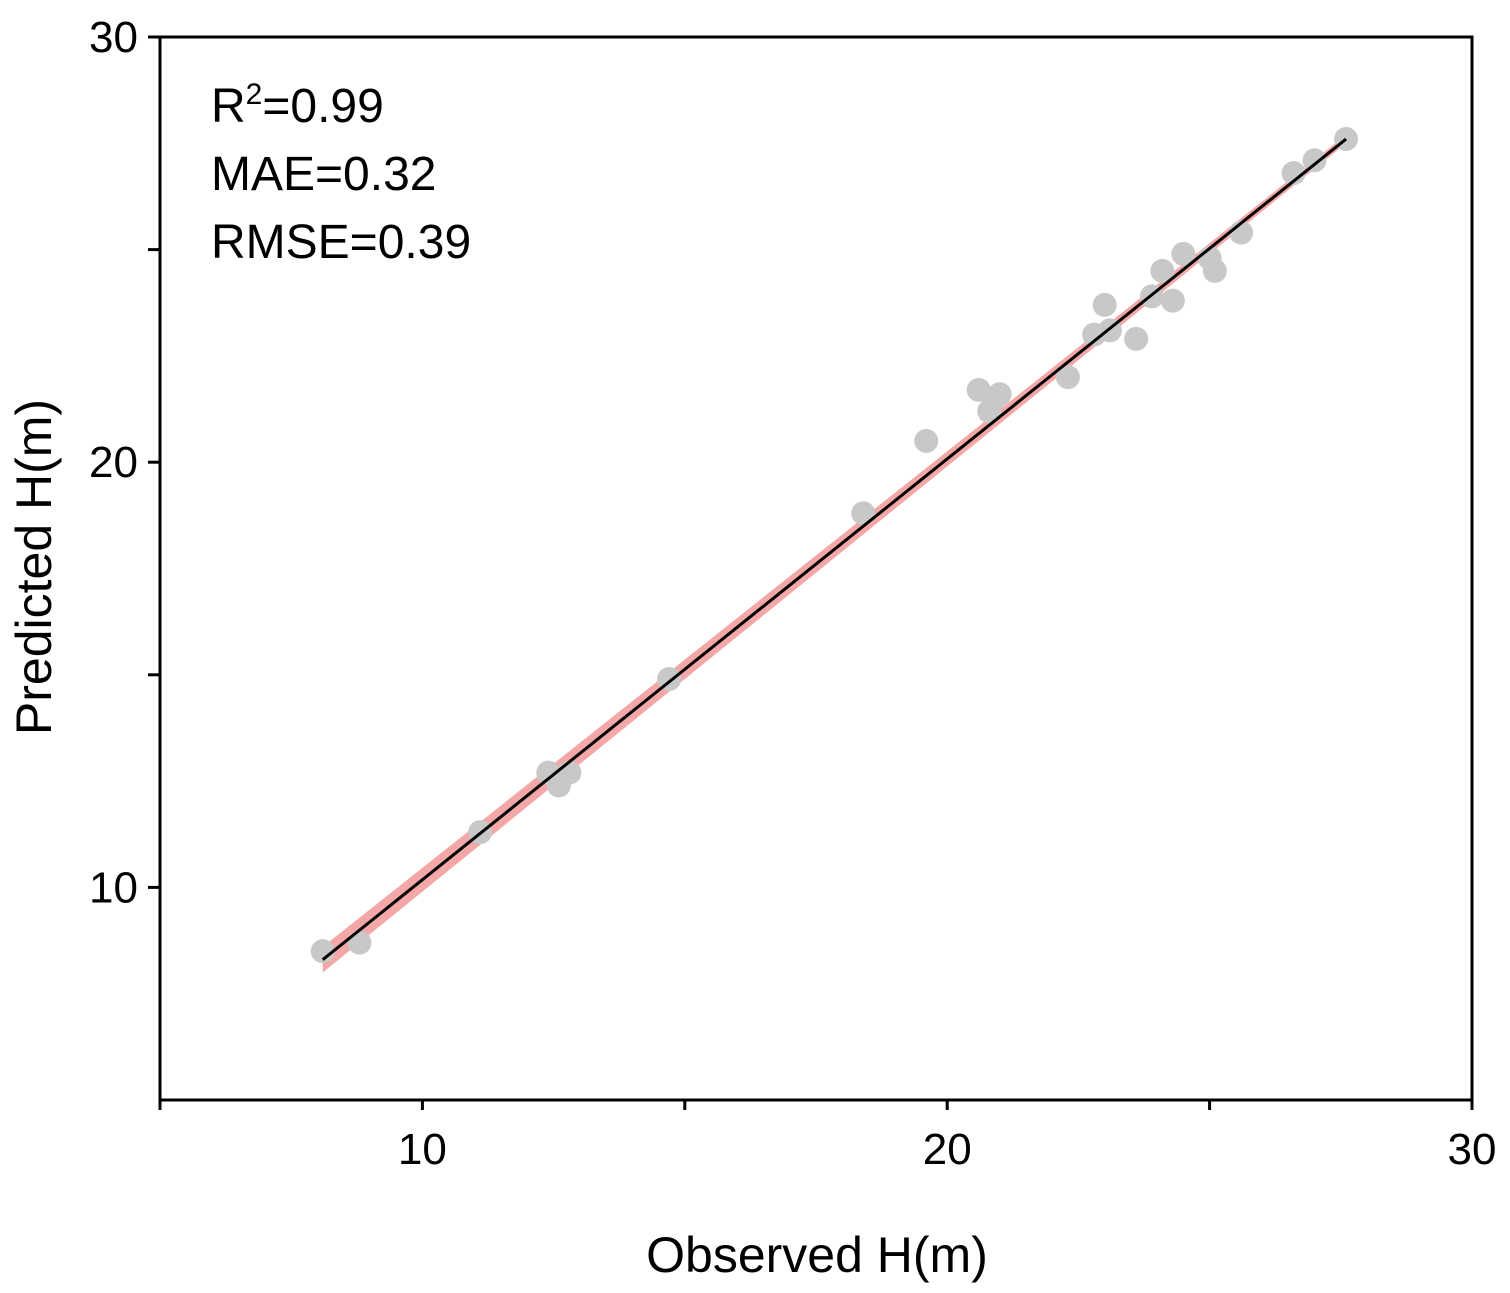 Image resolution: width=1510 pixels, height=1293 pixels. Describe the element at coordinates (422, 1149) in the screenshot. I see `x-tick-label-10: 10` at that location.